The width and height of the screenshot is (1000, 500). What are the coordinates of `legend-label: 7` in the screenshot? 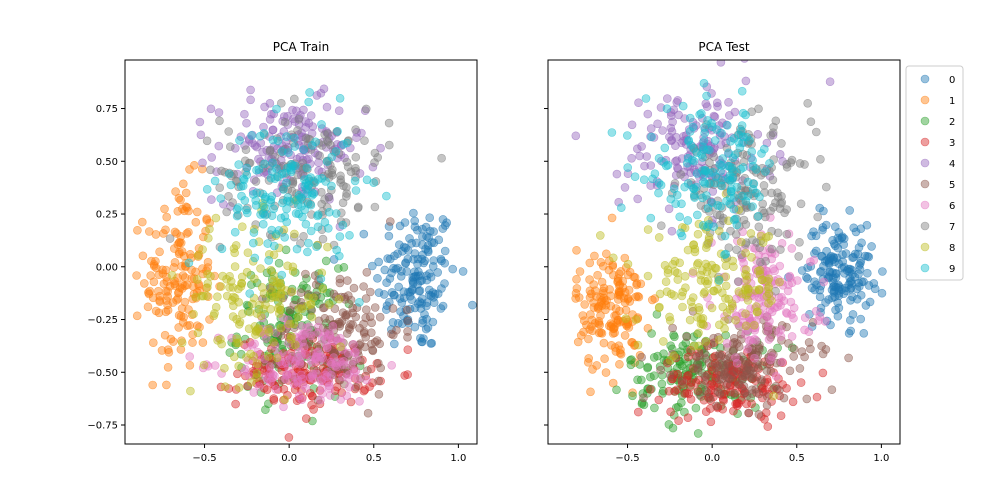 It's located at (952, 227).